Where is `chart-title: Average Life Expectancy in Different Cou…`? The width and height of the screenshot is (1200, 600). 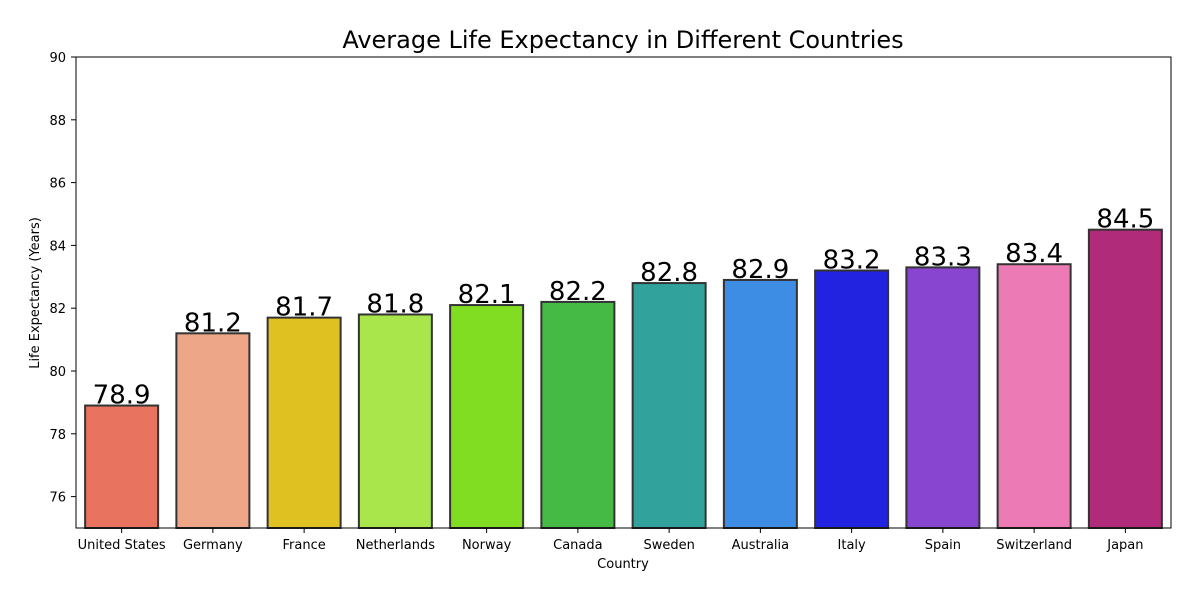 chart-title: Average Life Expectancy in Different Cou… is located at coordinates (622, 40).